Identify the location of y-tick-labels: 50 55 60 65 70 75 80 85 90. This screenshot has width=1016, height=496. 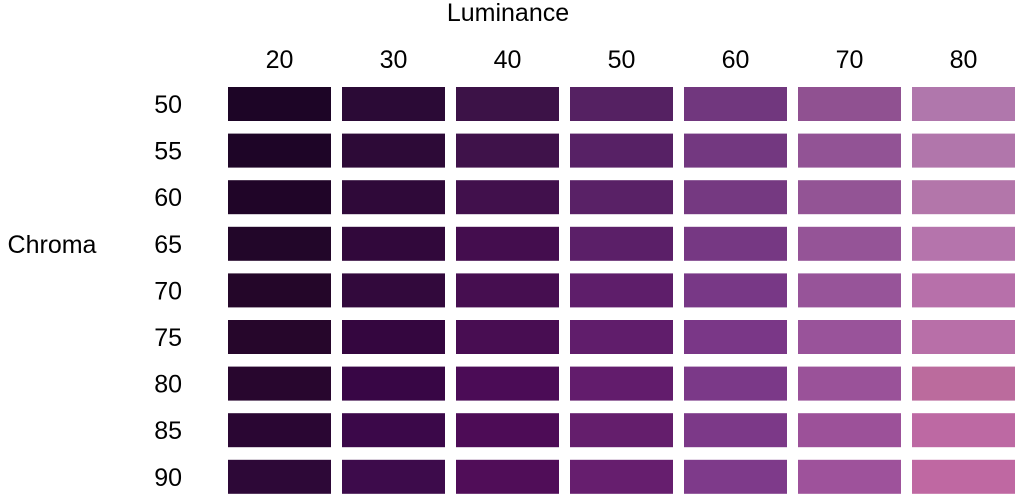
(168, 291).